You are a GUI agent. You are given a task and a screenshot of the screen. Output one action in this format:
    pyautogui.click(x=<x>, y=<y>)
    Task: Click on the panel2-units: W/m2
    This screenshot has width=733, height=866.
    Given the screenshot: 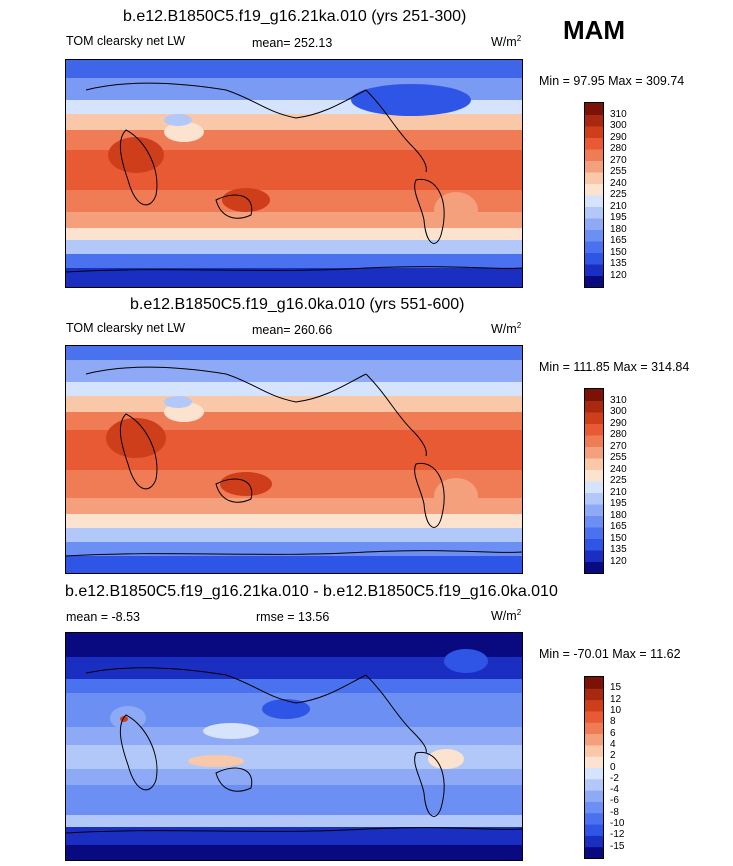 What is the action you would take?
    pyautogui.click(x=506, y=329)
    